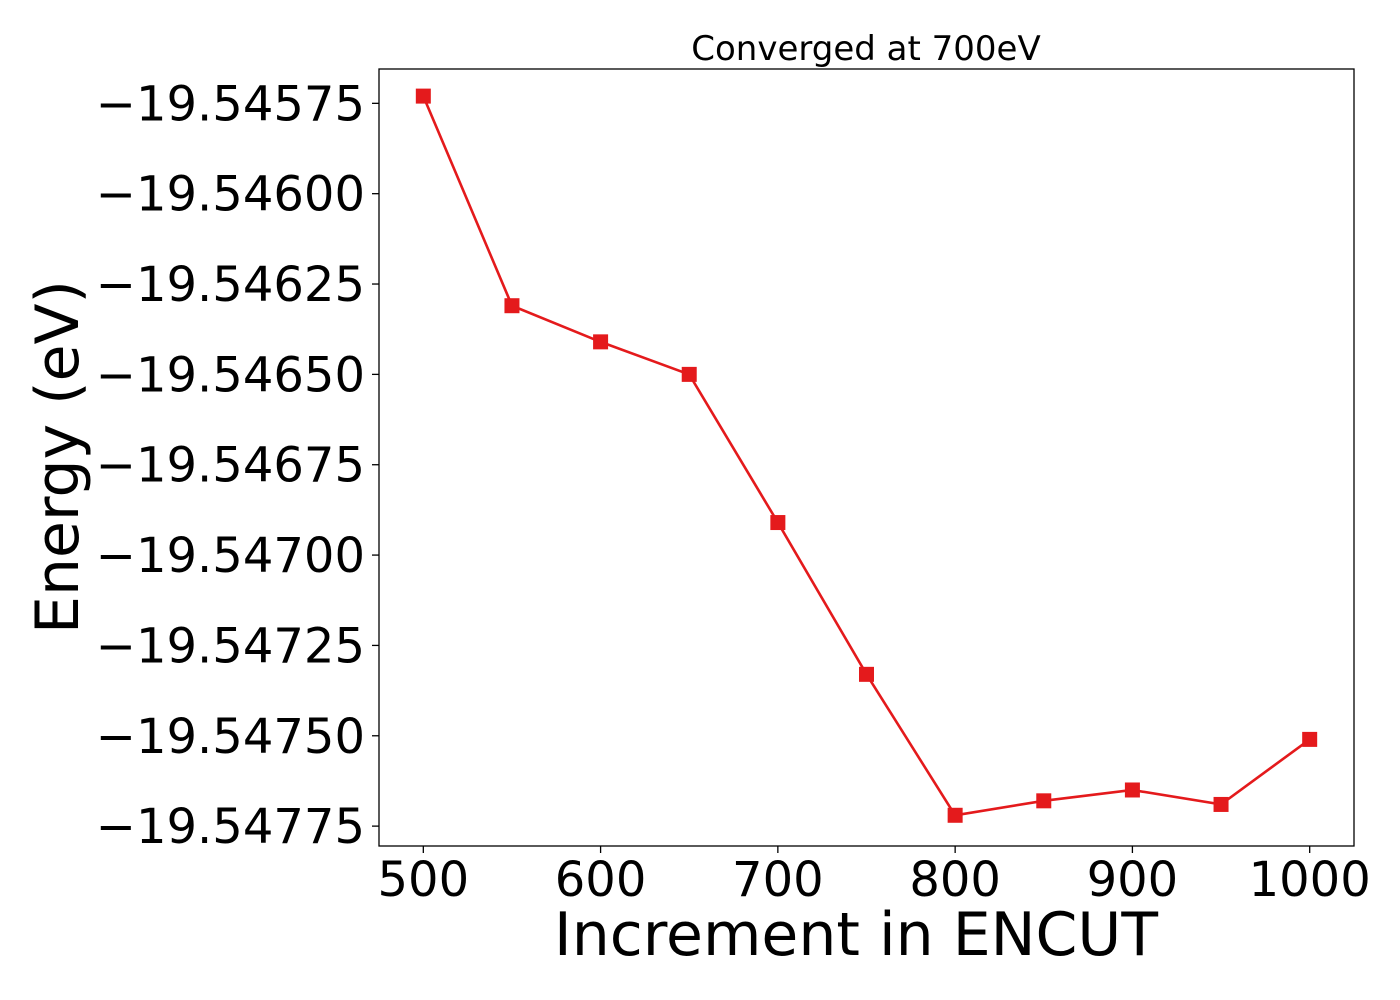 Image resolution: width=1400 pixels, height=1000 pixels. Describe the element at coordinates (230, 375) in the screenshot. I see `y-tick-label: −19.54650` at that location.